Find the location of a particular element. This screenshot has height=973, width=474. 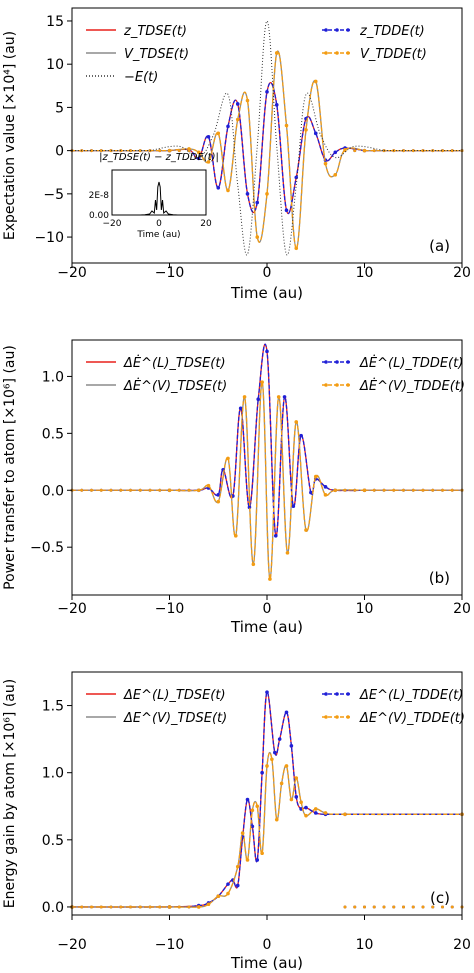

y-tick-label: 0.0 is located at coordinates (53, 908).